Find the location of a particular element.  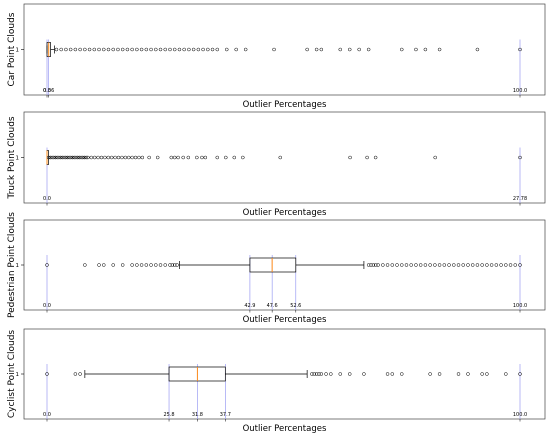

y-axis-label: Cyclist Point Clouds is located at coordinates (12, 374).